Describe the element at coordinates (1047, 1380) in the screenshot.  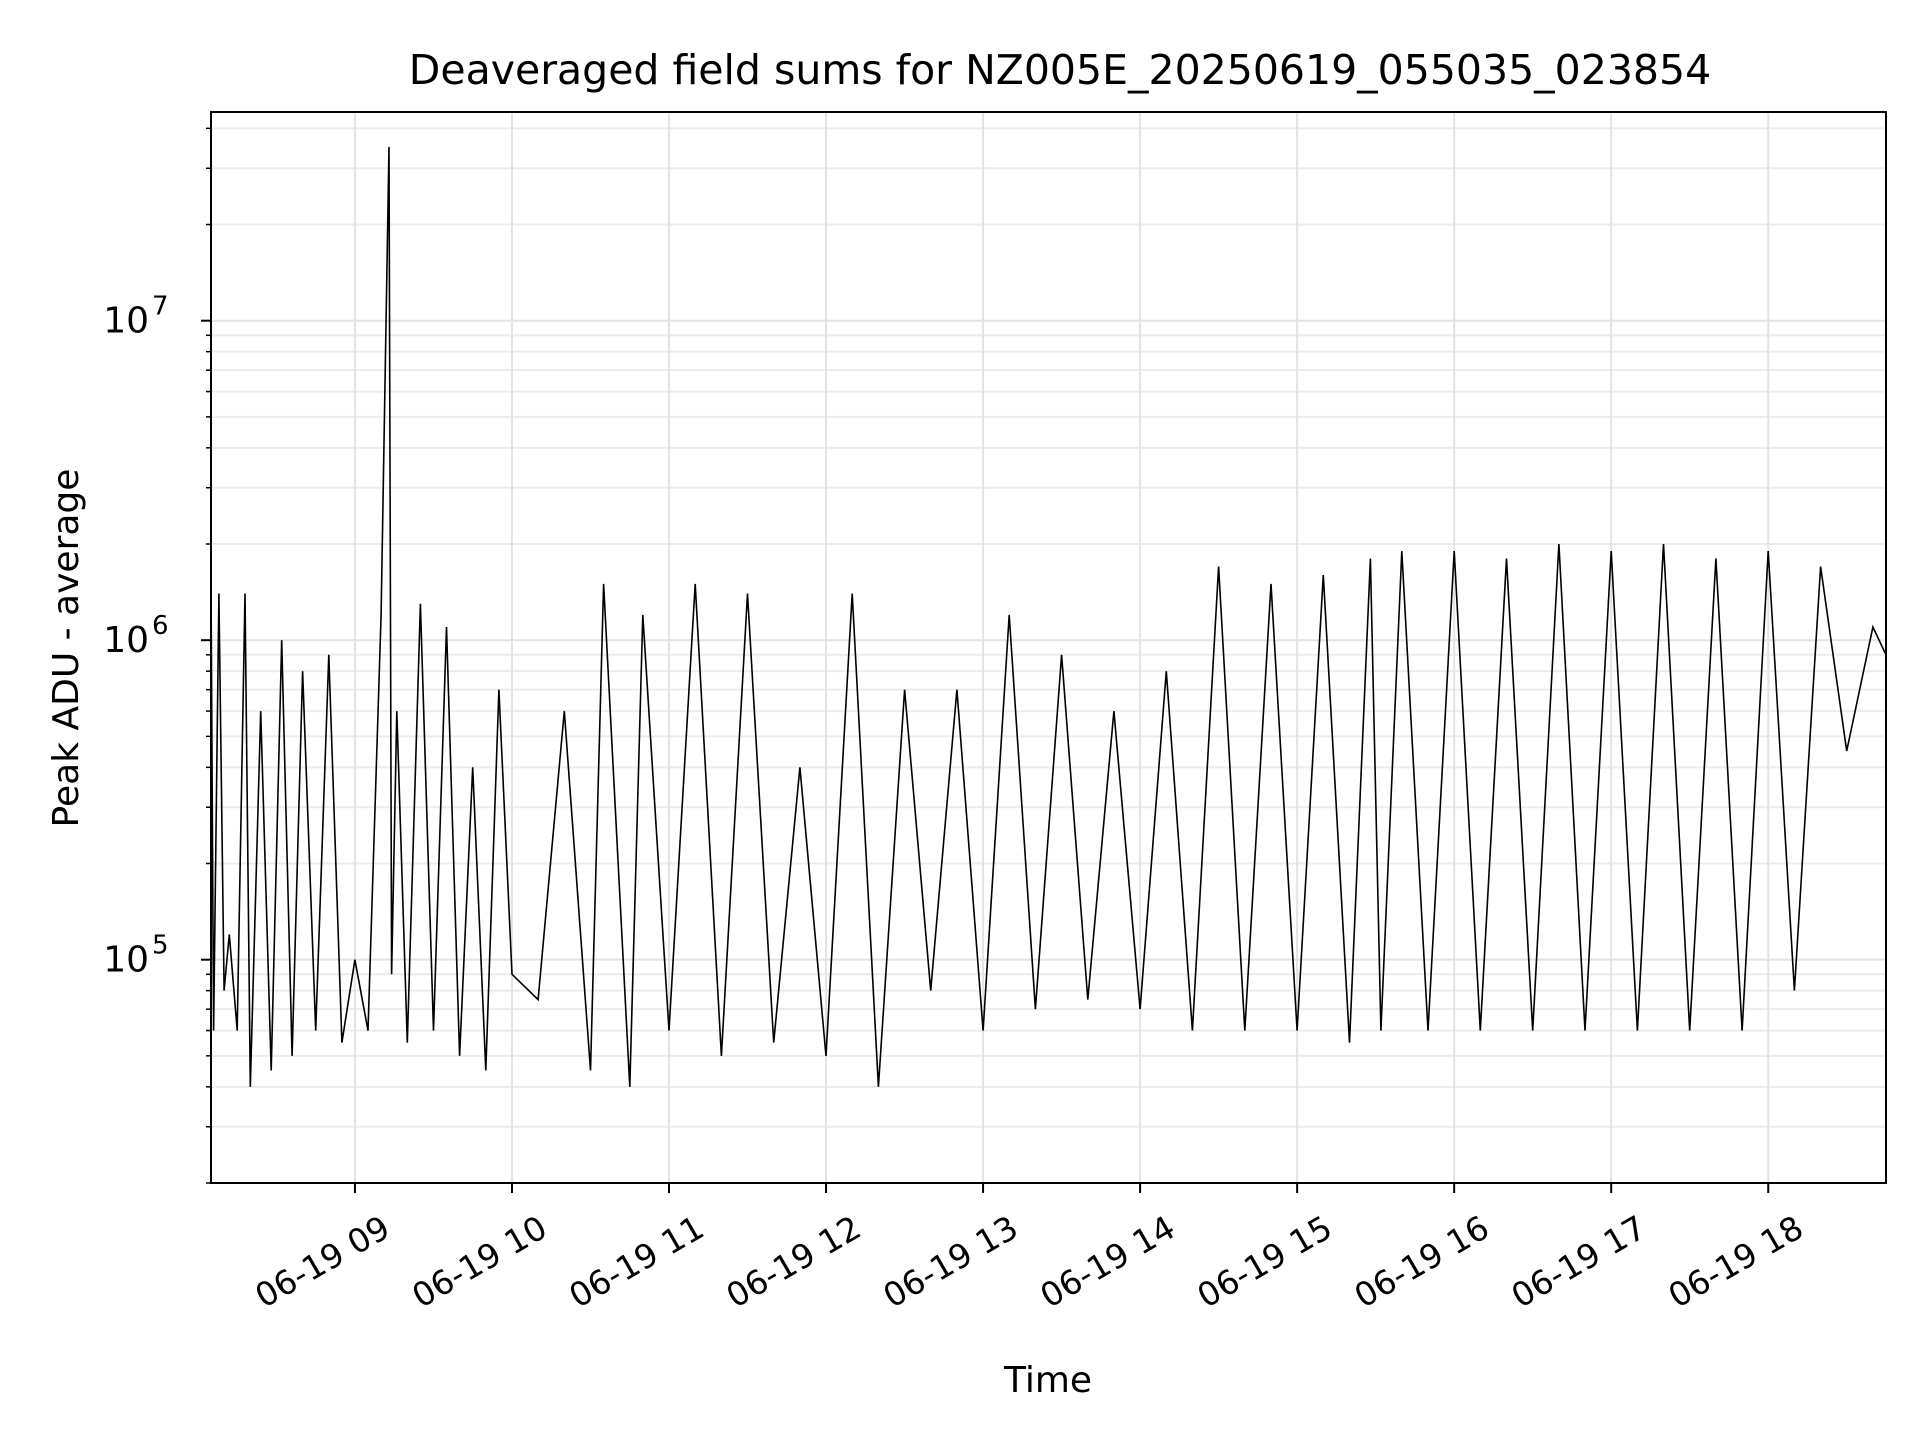
I see `x-axis-label: Time` at that location.